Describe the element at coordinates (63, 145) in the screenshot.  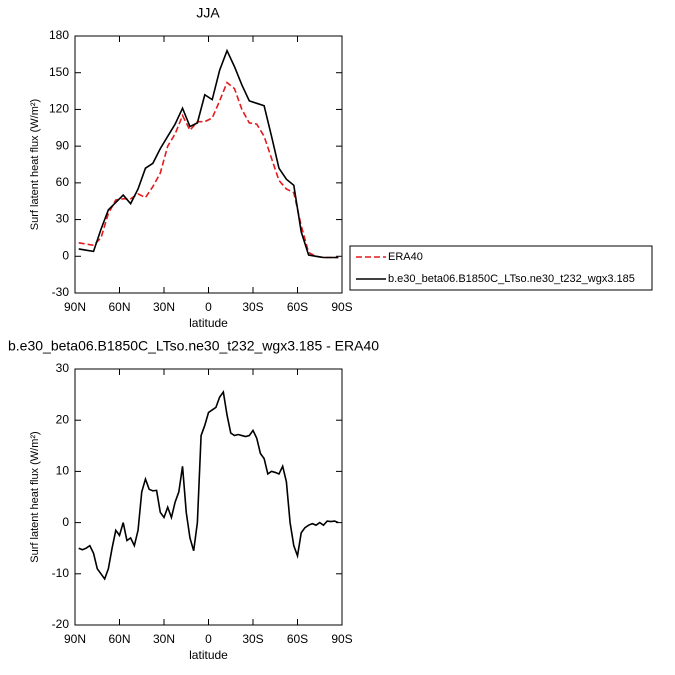
I see `y-tick-label: 90` at that location.